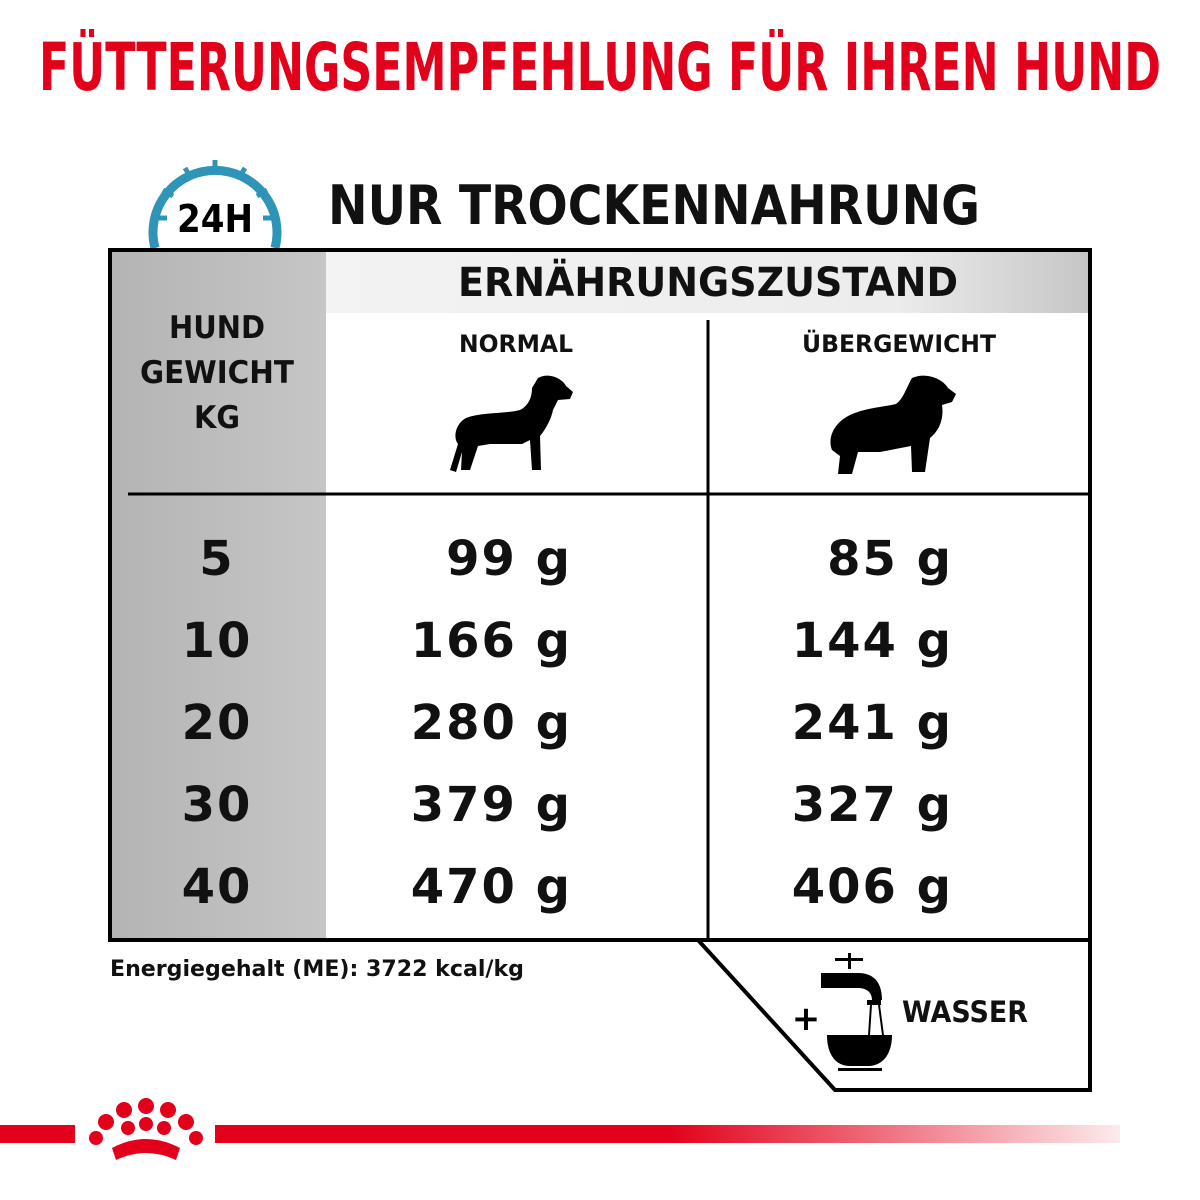  Describe the element at coordinates (509, 559) in the screenshot. I see `normal-amount-cell: 99 g` at that location.